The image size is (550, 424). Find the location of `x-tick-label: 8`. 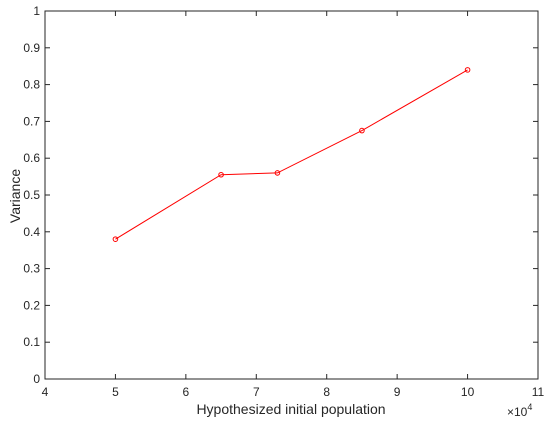

x-tick-label: 8 is located at coordinates (326, 392).